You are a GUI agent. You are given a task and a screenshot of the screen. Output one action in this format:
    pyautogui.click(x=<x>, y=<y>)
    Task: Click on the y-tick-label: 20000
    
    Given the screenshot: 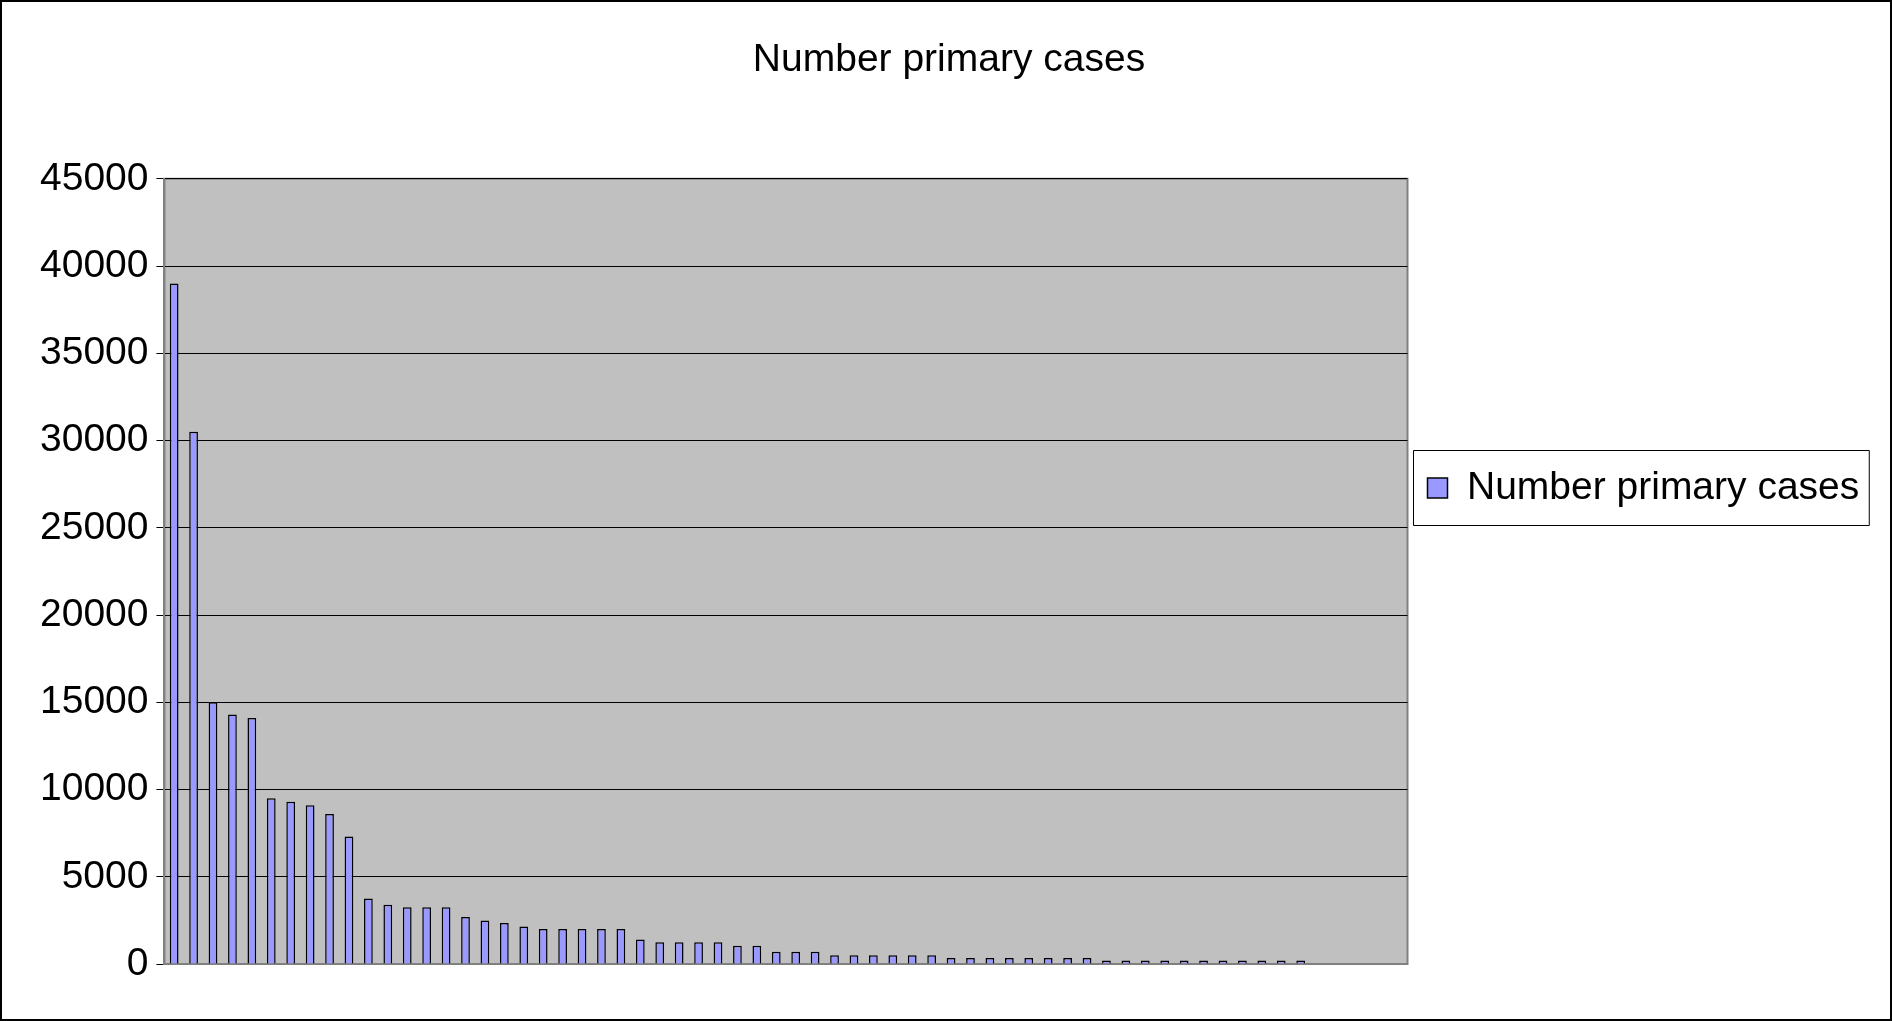 What is the action you would take?
    pyautogui.click(x=94, y=612)
    